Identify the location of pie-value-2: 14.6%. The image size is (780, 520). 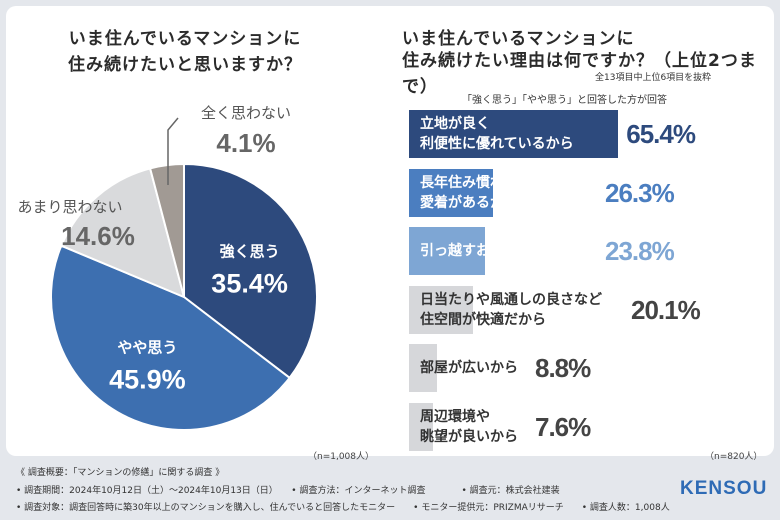
(98, 236).